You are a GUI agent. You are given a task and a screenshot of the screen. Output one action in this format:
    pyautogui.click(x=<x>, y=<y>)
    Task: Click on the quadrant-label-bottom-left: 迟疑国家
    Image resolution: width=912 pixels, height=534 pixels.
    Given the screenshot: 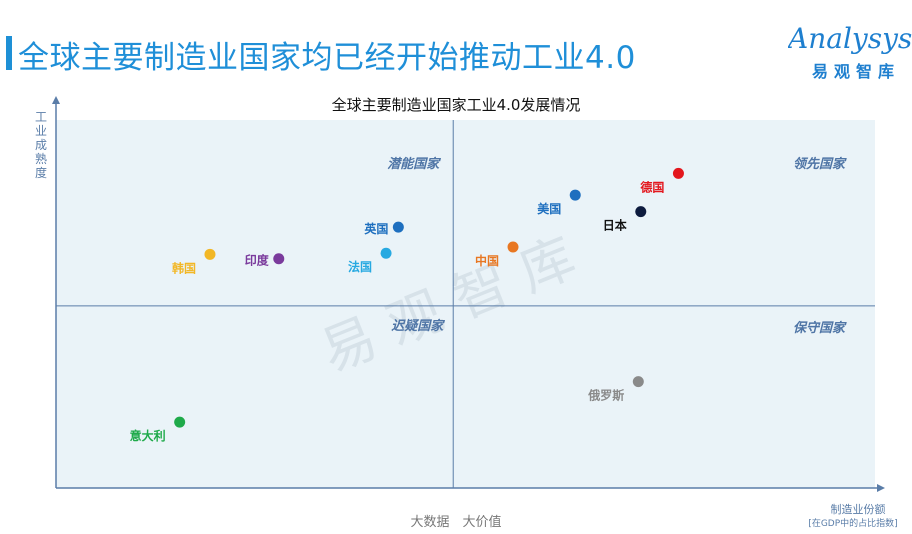 What is the action you would take?
    pyautogui.click(x=418, y=326)
    